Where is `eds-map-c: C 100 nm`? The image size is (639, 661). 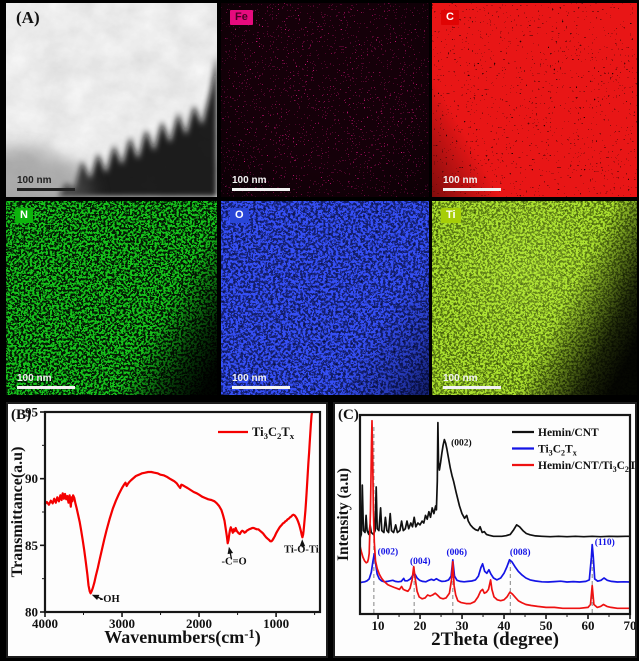 eds-map-c: C 100 nm is located at coordinates (534, 100).